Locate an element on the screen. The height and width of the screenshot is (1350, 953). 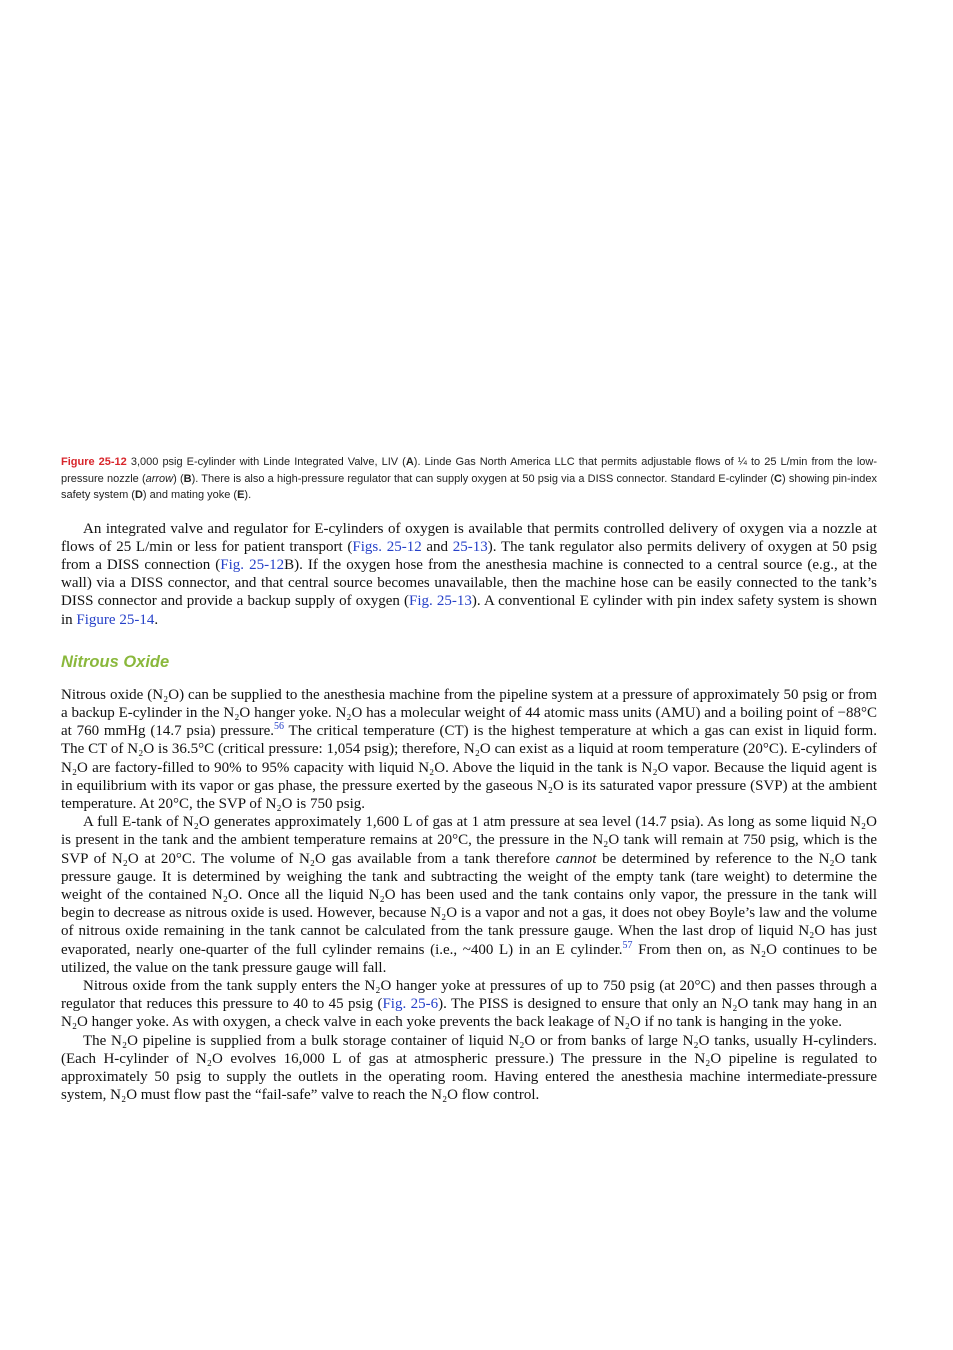
text-run: Figure 25-12 is located at coordinates (94, 462).